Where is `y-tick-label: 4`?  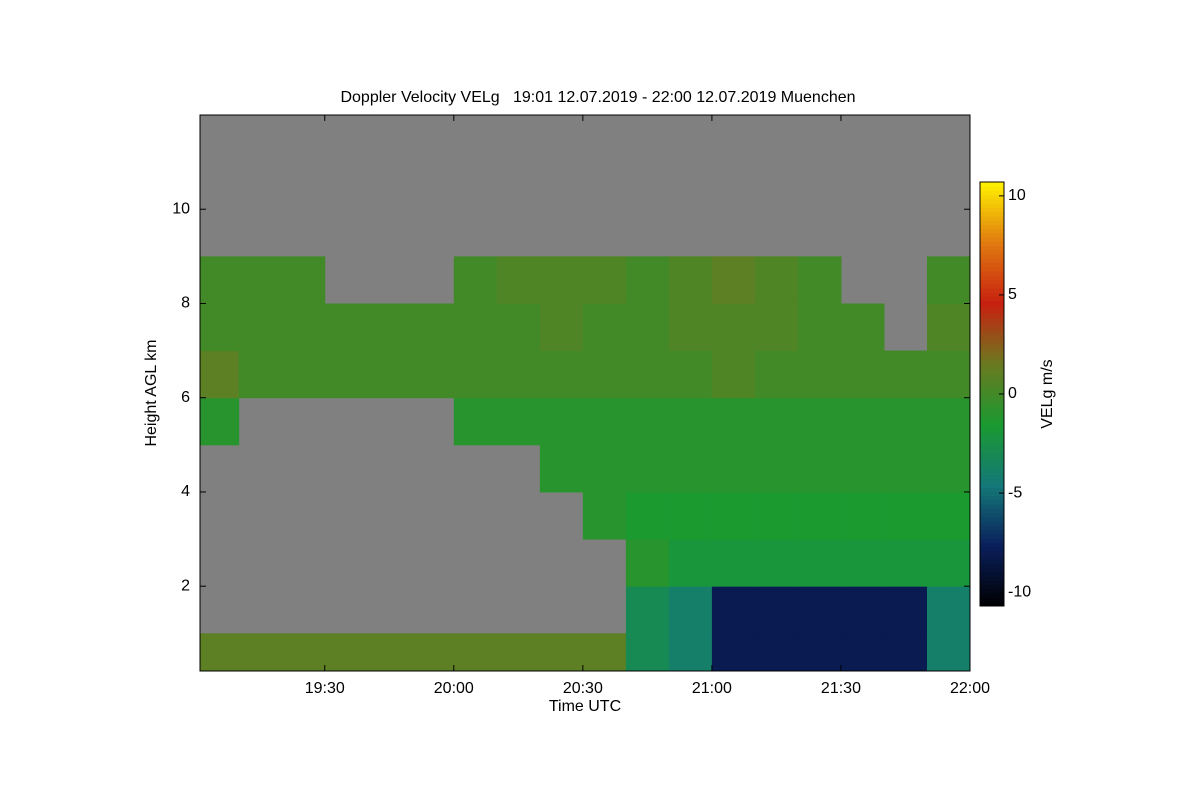
y-tick-label: 4 is located at coordinates (185, 491).